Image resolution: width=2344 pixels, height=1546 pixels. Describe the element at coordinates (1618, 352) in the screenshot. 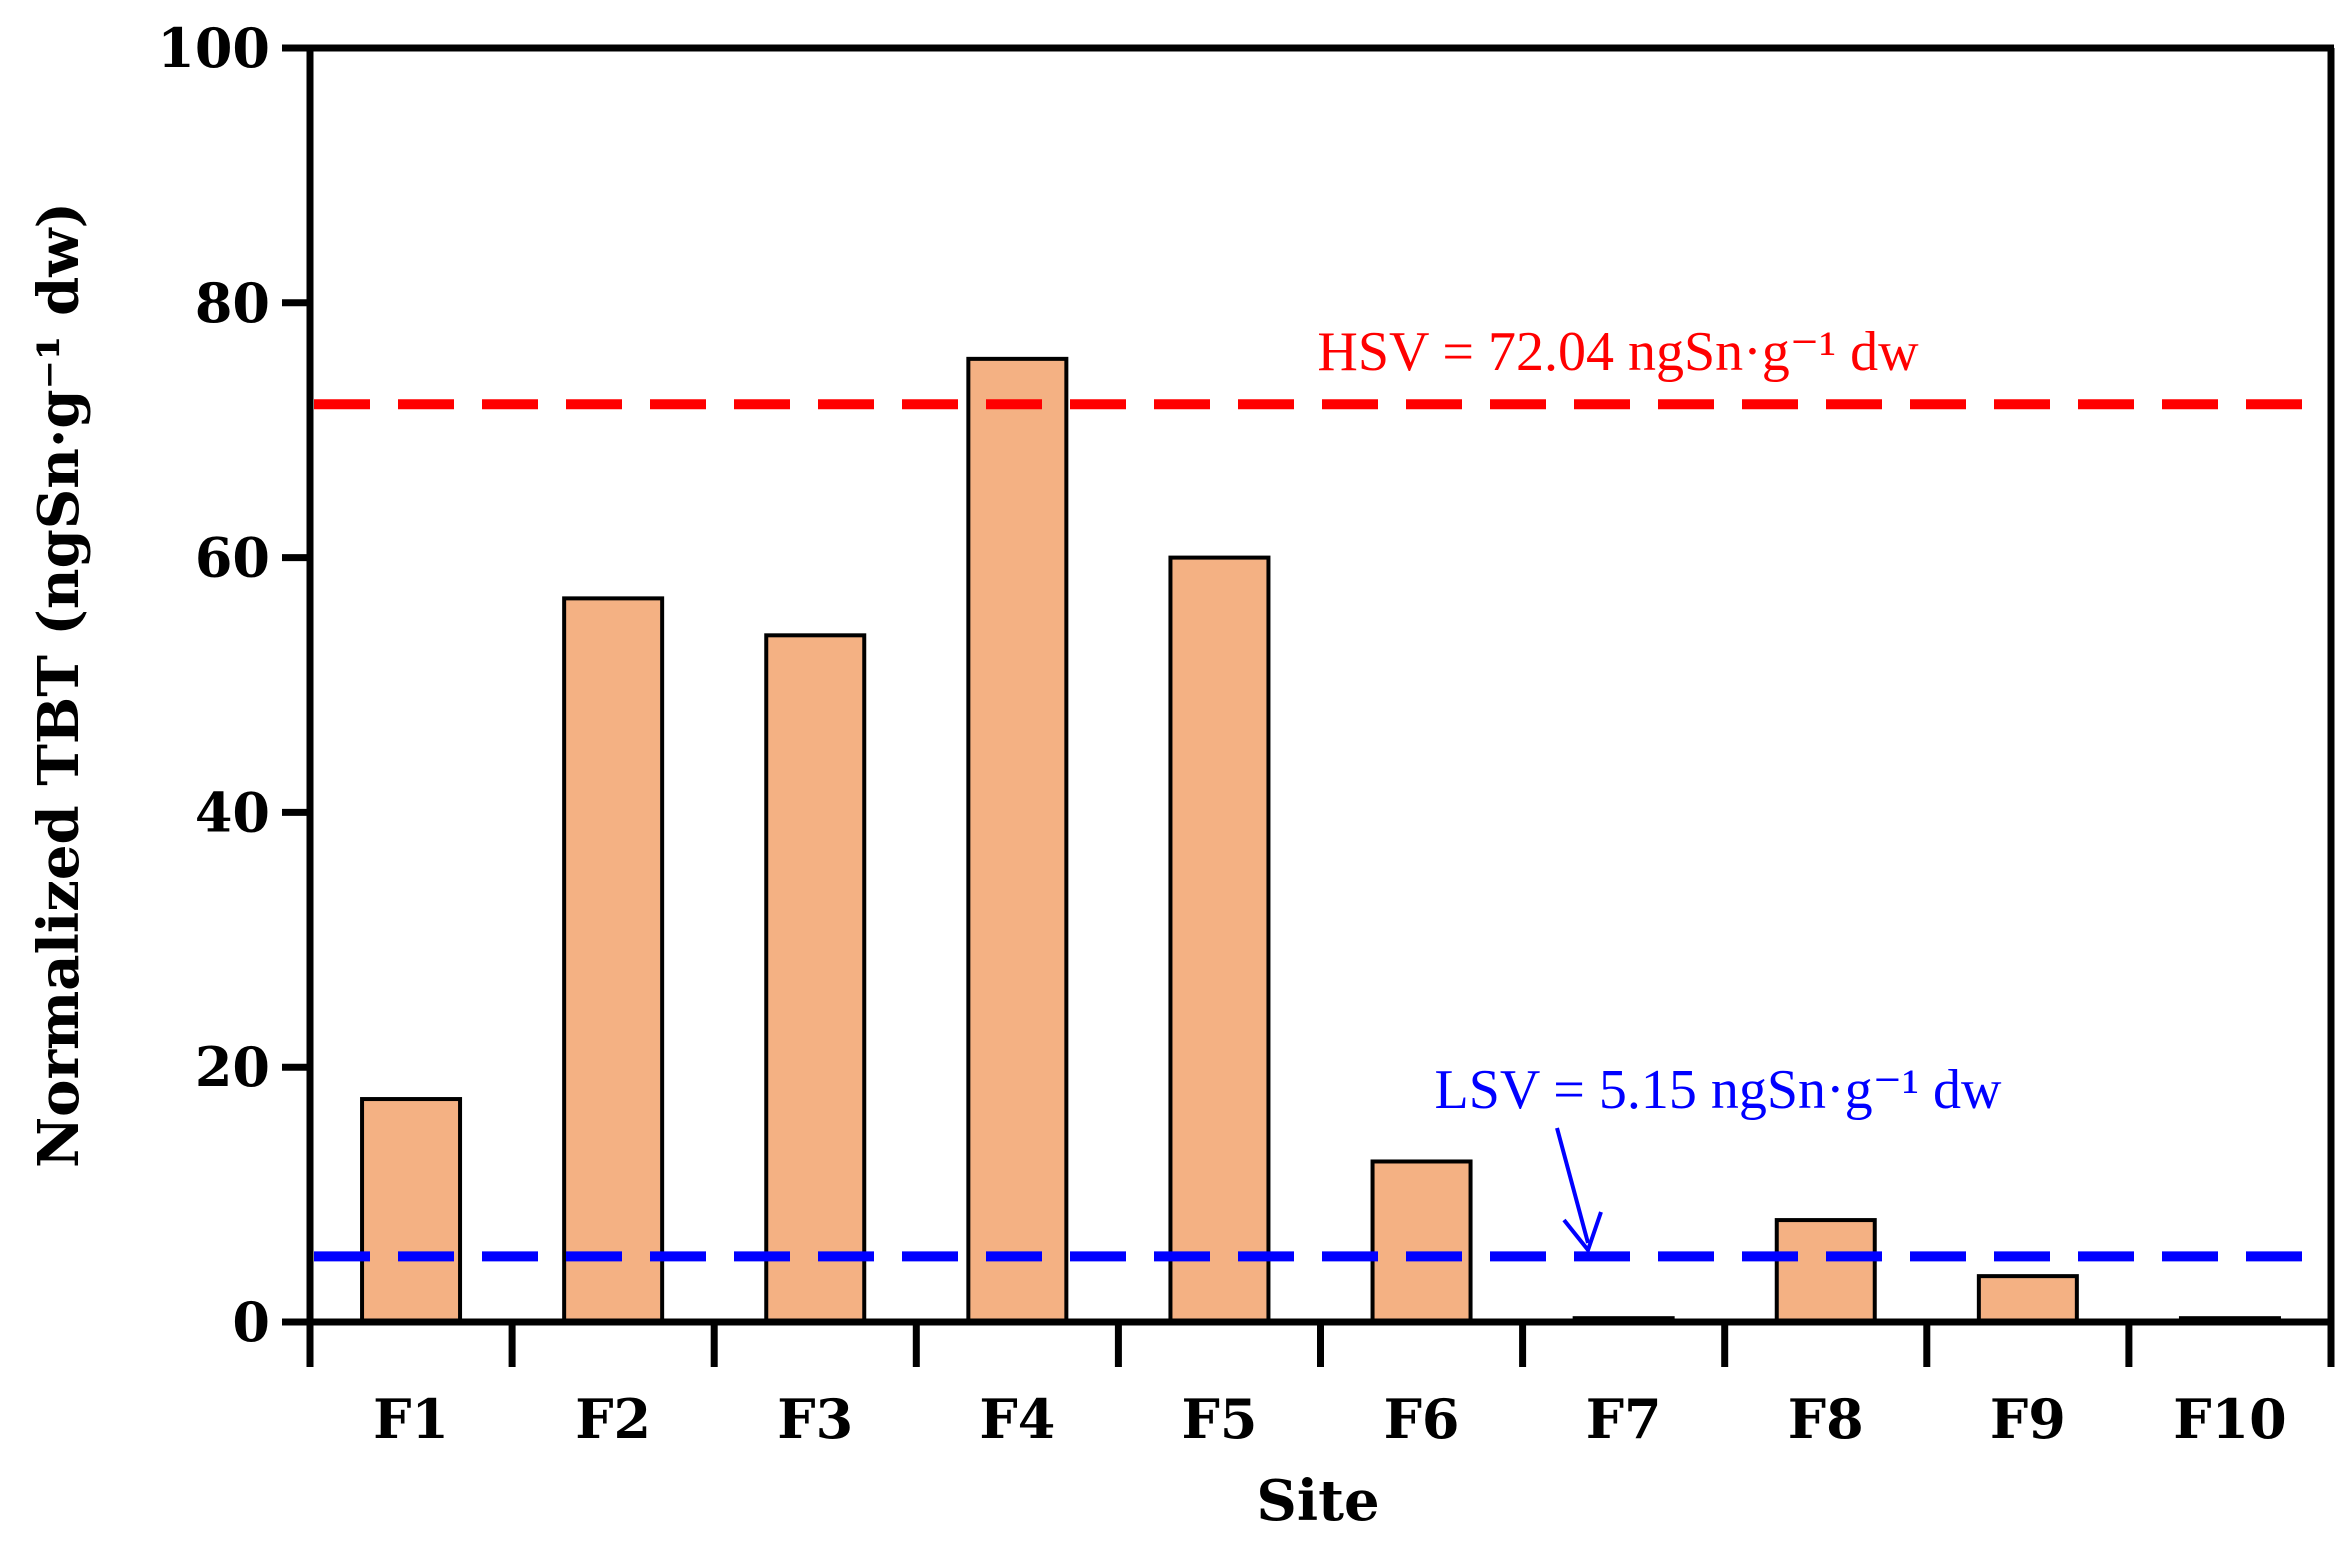

I see `hsv-label: HSV = 72.04 ngSn·g⁻¹ dw` at that location.